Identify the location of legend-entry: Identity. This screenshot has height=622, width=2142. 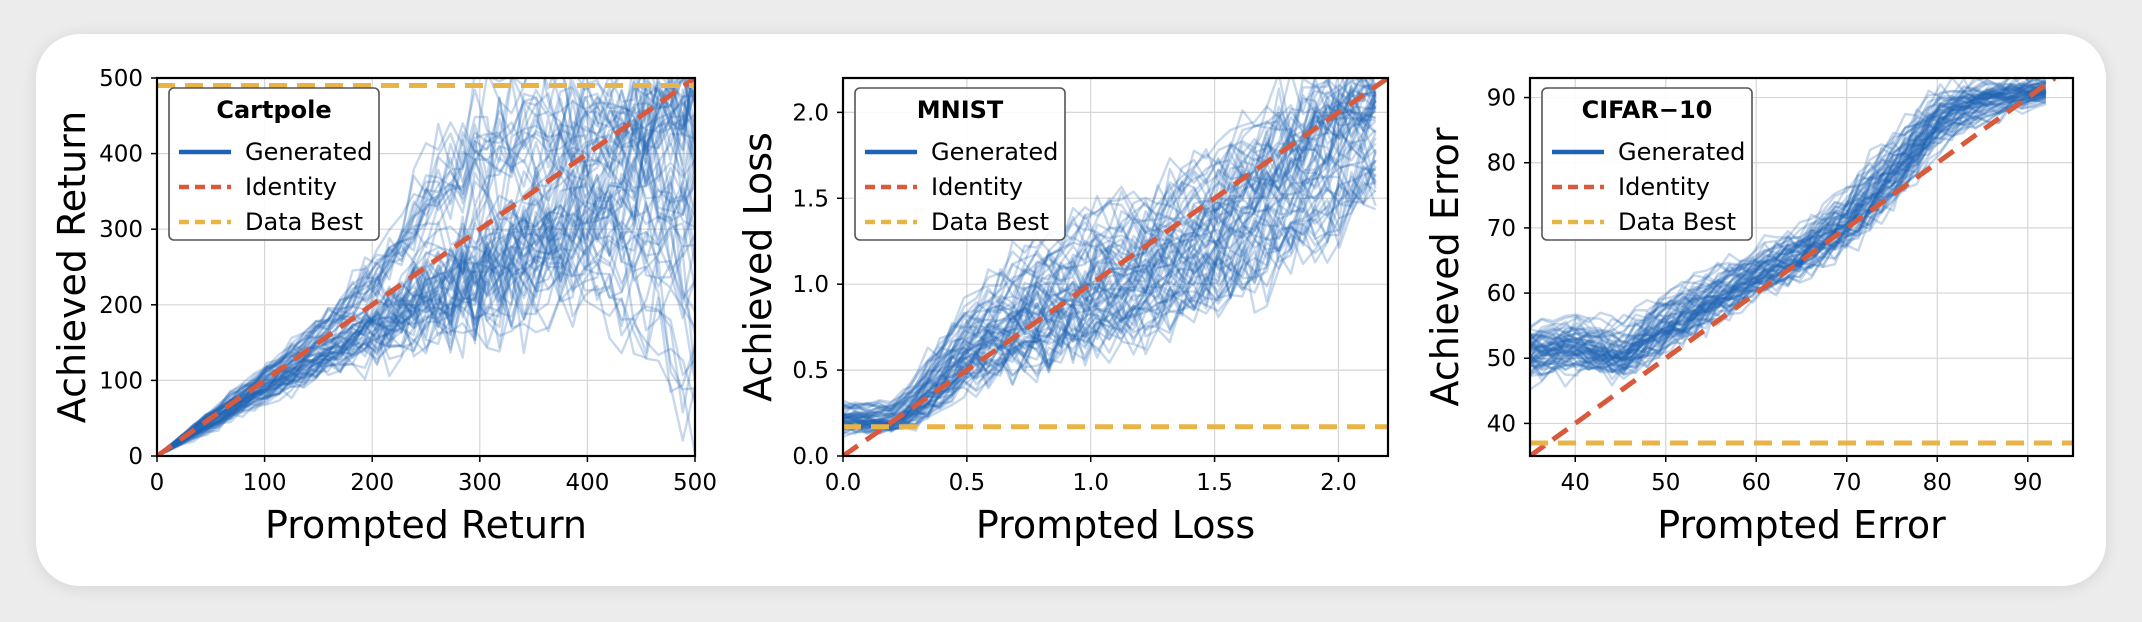
(977, 187).